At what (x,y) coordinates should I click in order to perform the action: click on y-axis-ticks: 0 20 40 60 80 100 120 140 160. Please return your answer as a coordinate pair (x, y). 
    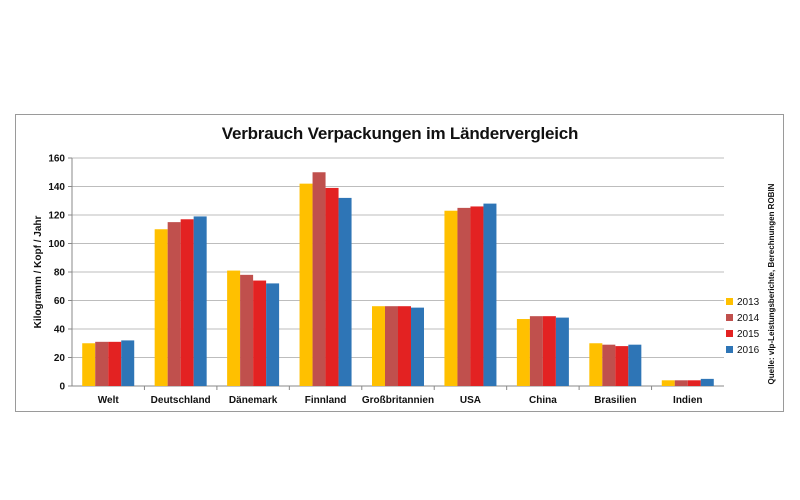
    Looking at the image, I should click on (56, 273).